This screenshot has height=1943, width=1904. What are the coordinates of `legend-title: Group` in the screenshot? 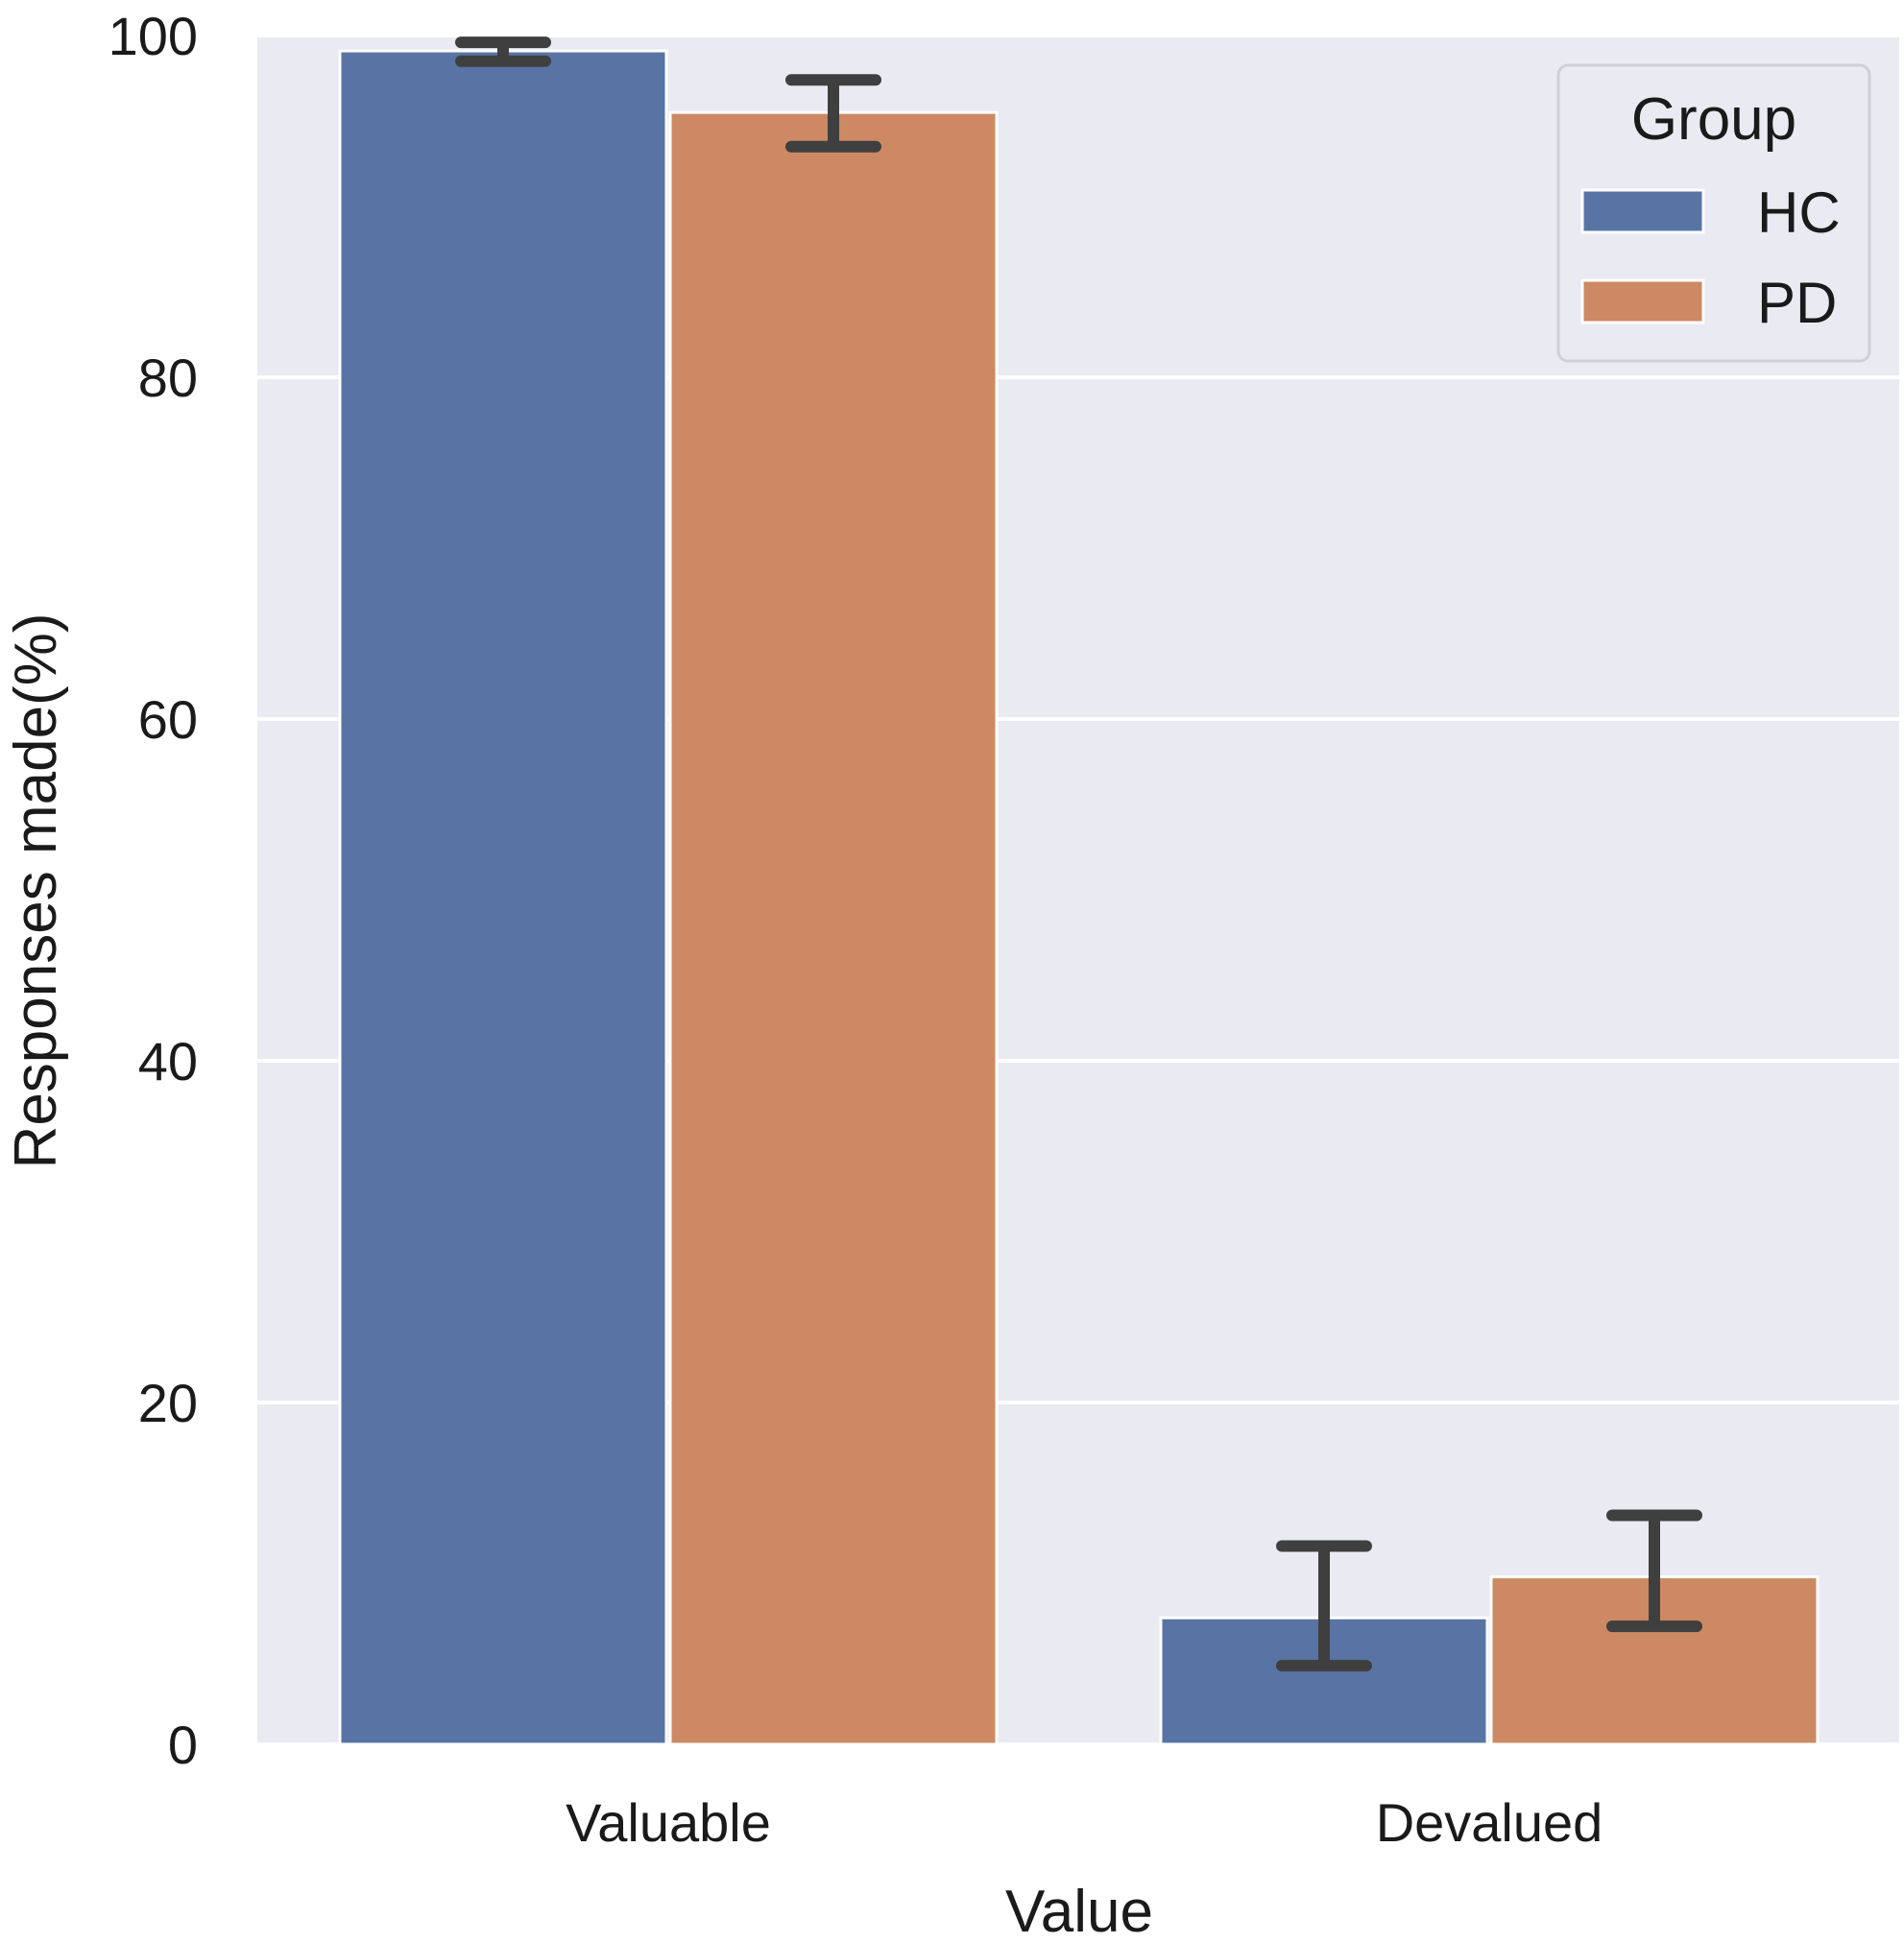 It's located at (1714, 119).